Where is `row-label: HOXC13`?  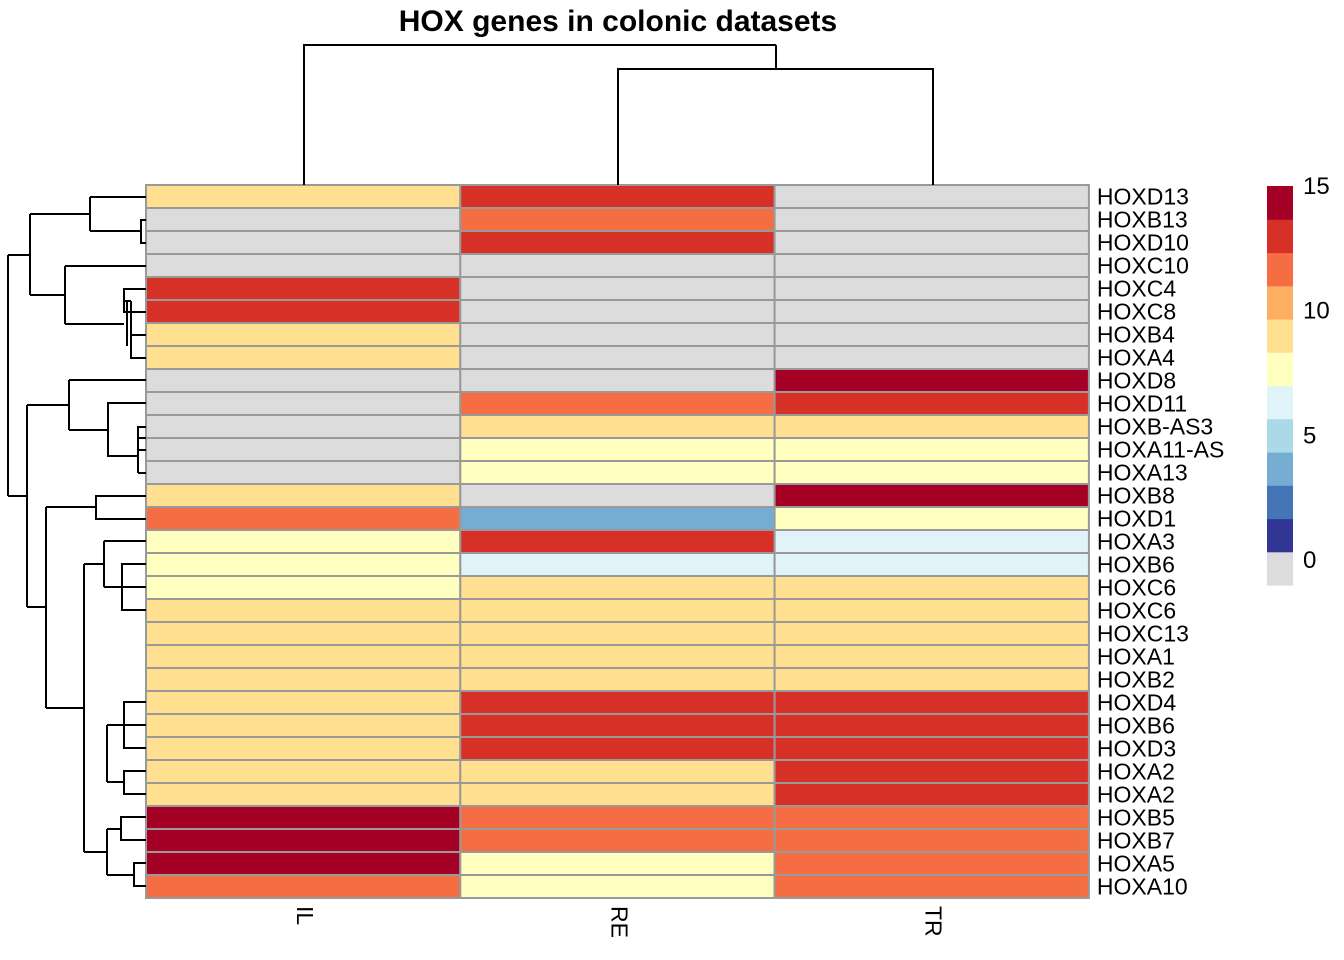
row-label: HOXC13 is located at coordinates (1143, 634).